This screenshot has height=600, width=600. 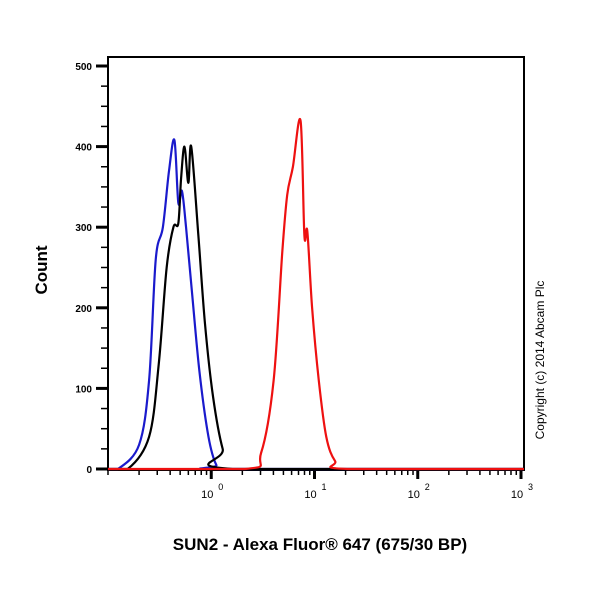 I want to click on y-tick-label: 200, so click(x=83, y=309).